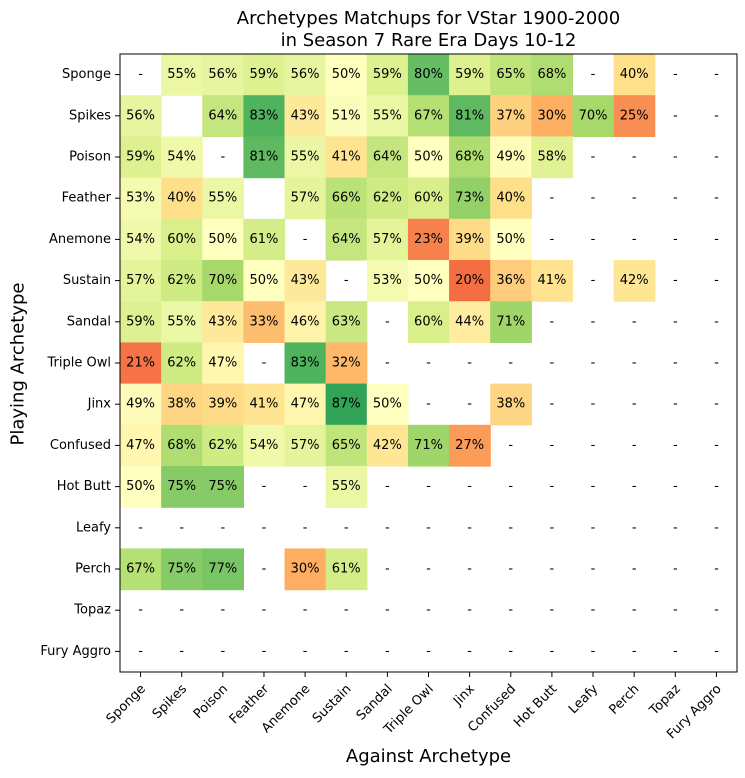 The width and height of the screenshot is (745, 778). What do you see at coordinates (222, 363) in the screenshot?
I see `cell-value-label: 47%` at bounding box center [222, 363].